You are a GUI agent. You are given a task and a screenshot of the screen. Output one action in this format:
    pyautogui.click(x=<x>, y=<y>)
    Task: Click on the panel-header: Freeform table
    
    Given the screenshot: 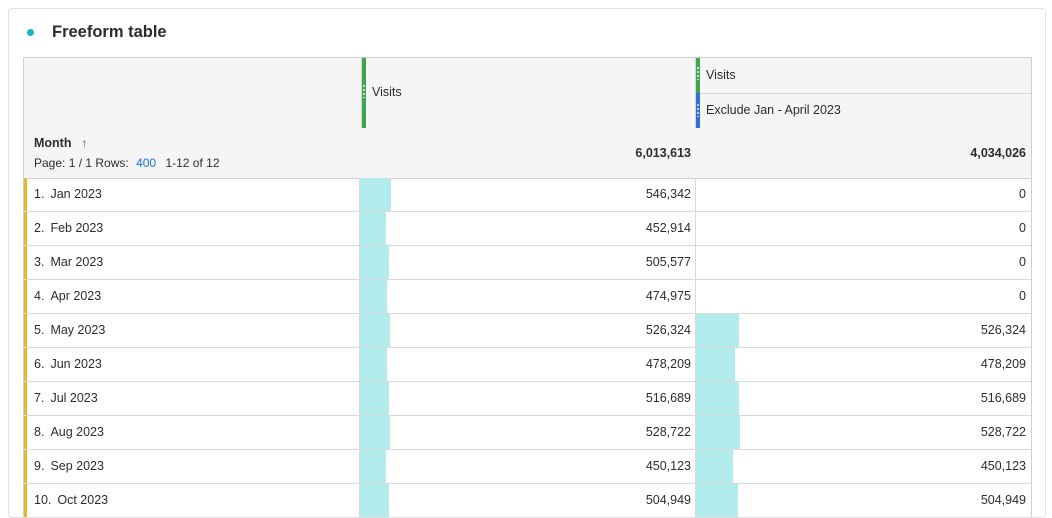 What is the action you would take?
    pyautogui.click(x=97, y=32)
    